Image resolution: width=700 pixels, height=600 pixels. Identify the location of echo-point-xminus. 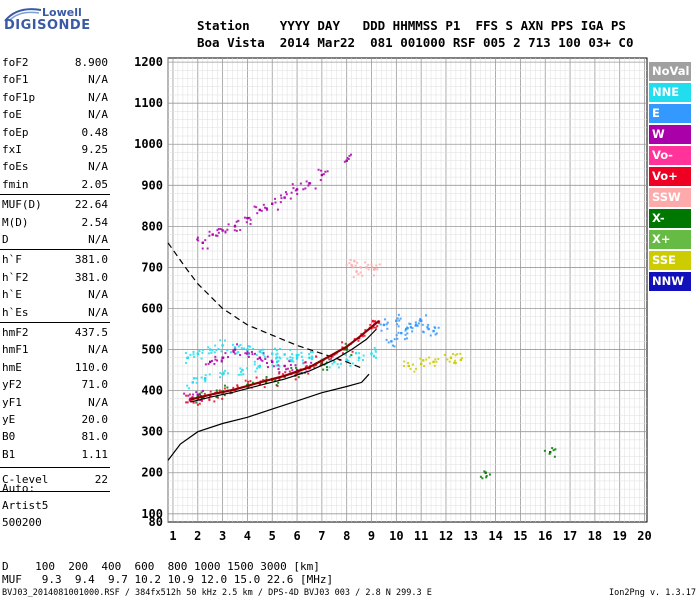
(485, 472).